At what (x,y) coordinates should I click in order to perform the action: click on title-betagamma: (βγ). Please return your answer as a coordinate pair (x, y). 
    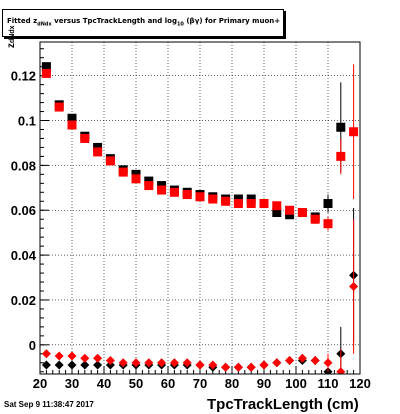
    Looking at the image, I should click on (194, 21).